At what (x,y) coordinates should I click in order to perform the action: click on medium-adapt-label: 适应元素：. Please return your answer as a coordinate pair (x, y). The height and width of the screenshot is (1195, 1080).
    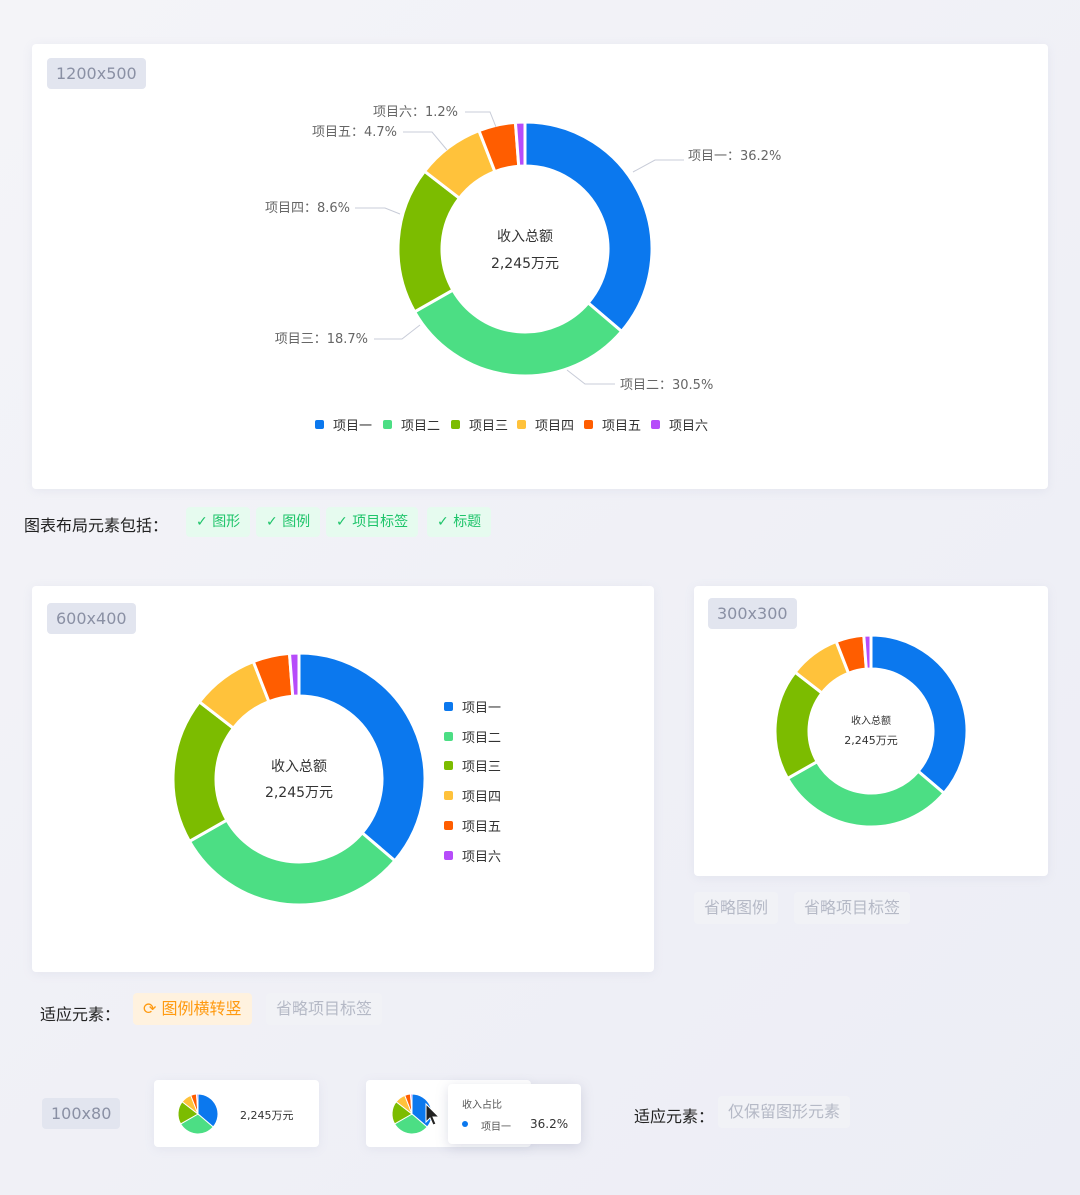
    Looking at the image, I should click on (80, 1014).